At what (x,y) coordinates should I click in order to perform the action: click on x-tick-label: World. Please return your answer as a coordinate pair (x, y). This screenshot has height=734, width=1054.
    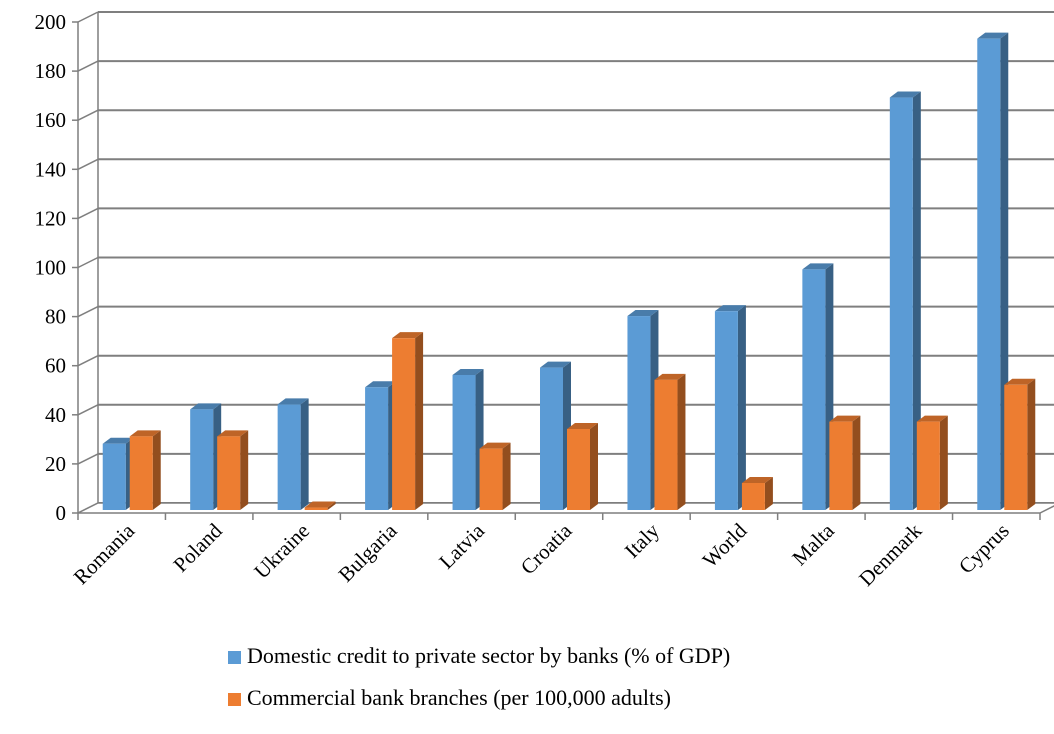
    Looking at the image, I should click on (725, 545).